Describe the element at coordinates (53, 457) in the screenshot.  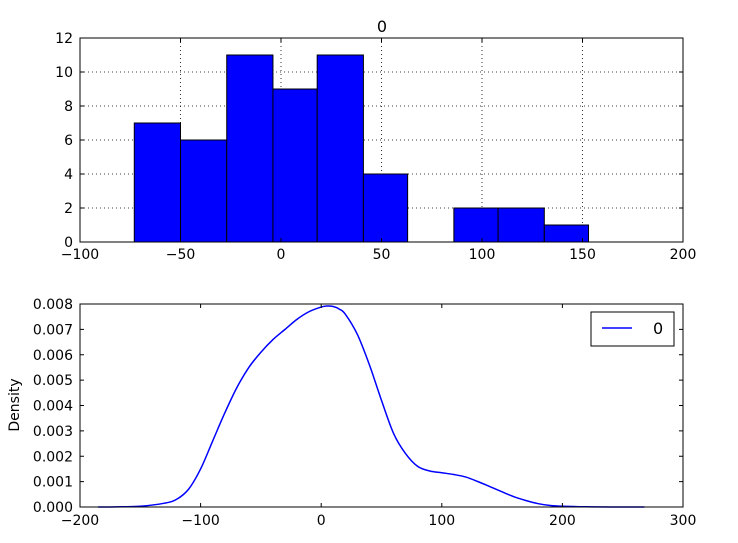
I see `density-y-tick-label: 0.002` at that location.